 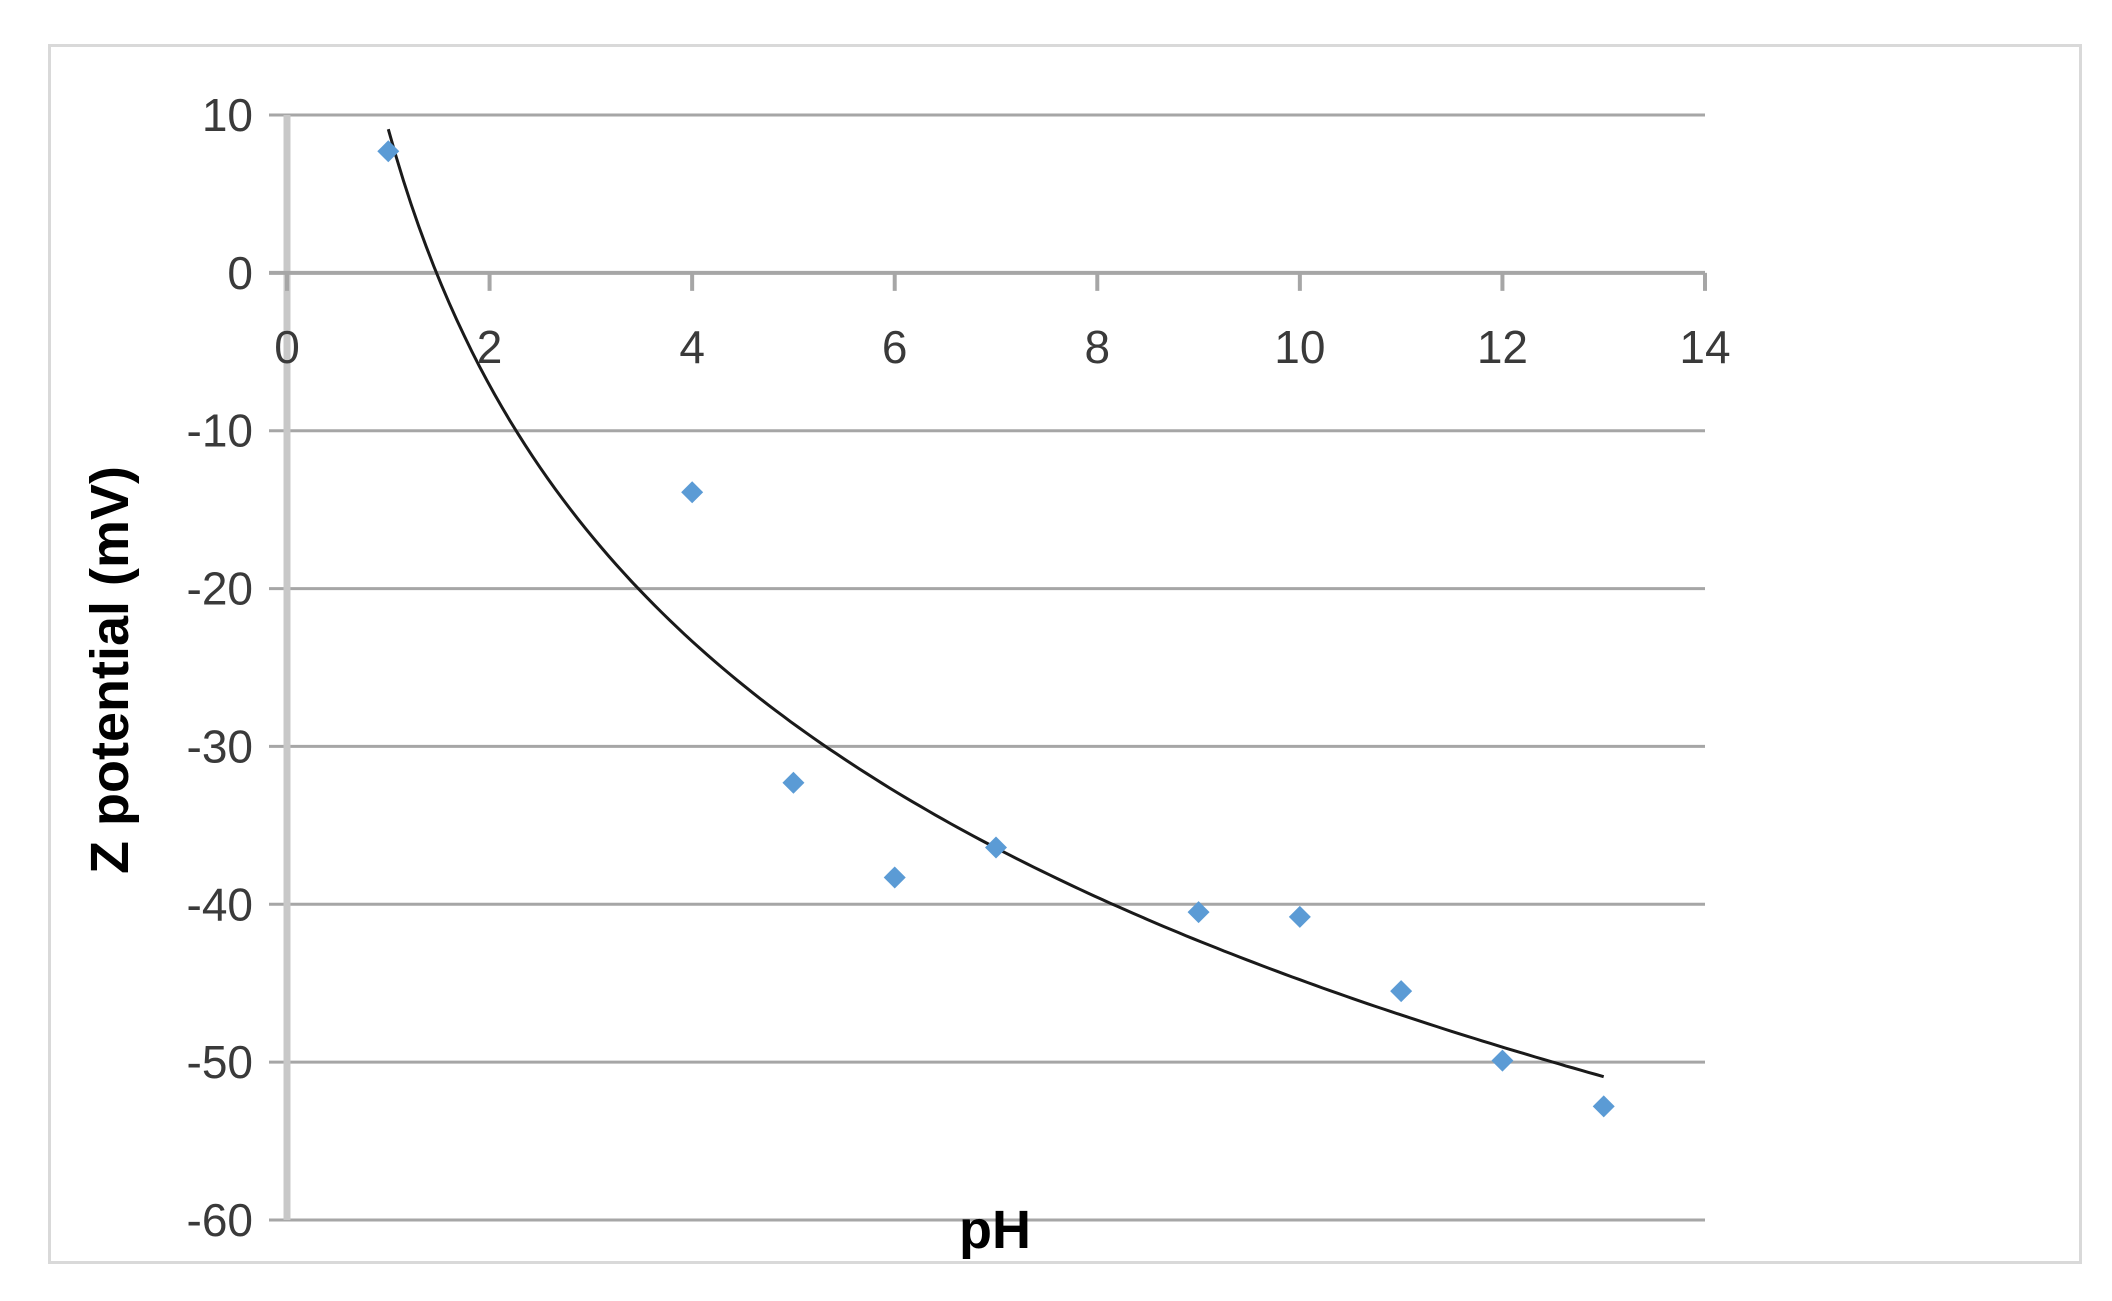 What do you see at coordinates (1002, 347) in the screenshot?
I see `x-tick-labels: 0 2 4 6 8 10 12 14` at bounding box center [1002, 347].